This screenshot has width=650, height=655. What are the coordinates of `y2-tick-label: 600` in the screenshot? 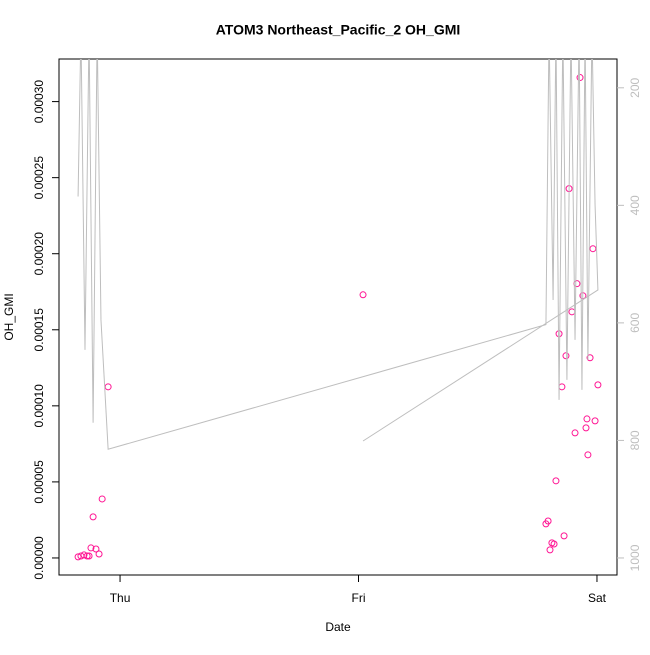 It's located at (635, 323).